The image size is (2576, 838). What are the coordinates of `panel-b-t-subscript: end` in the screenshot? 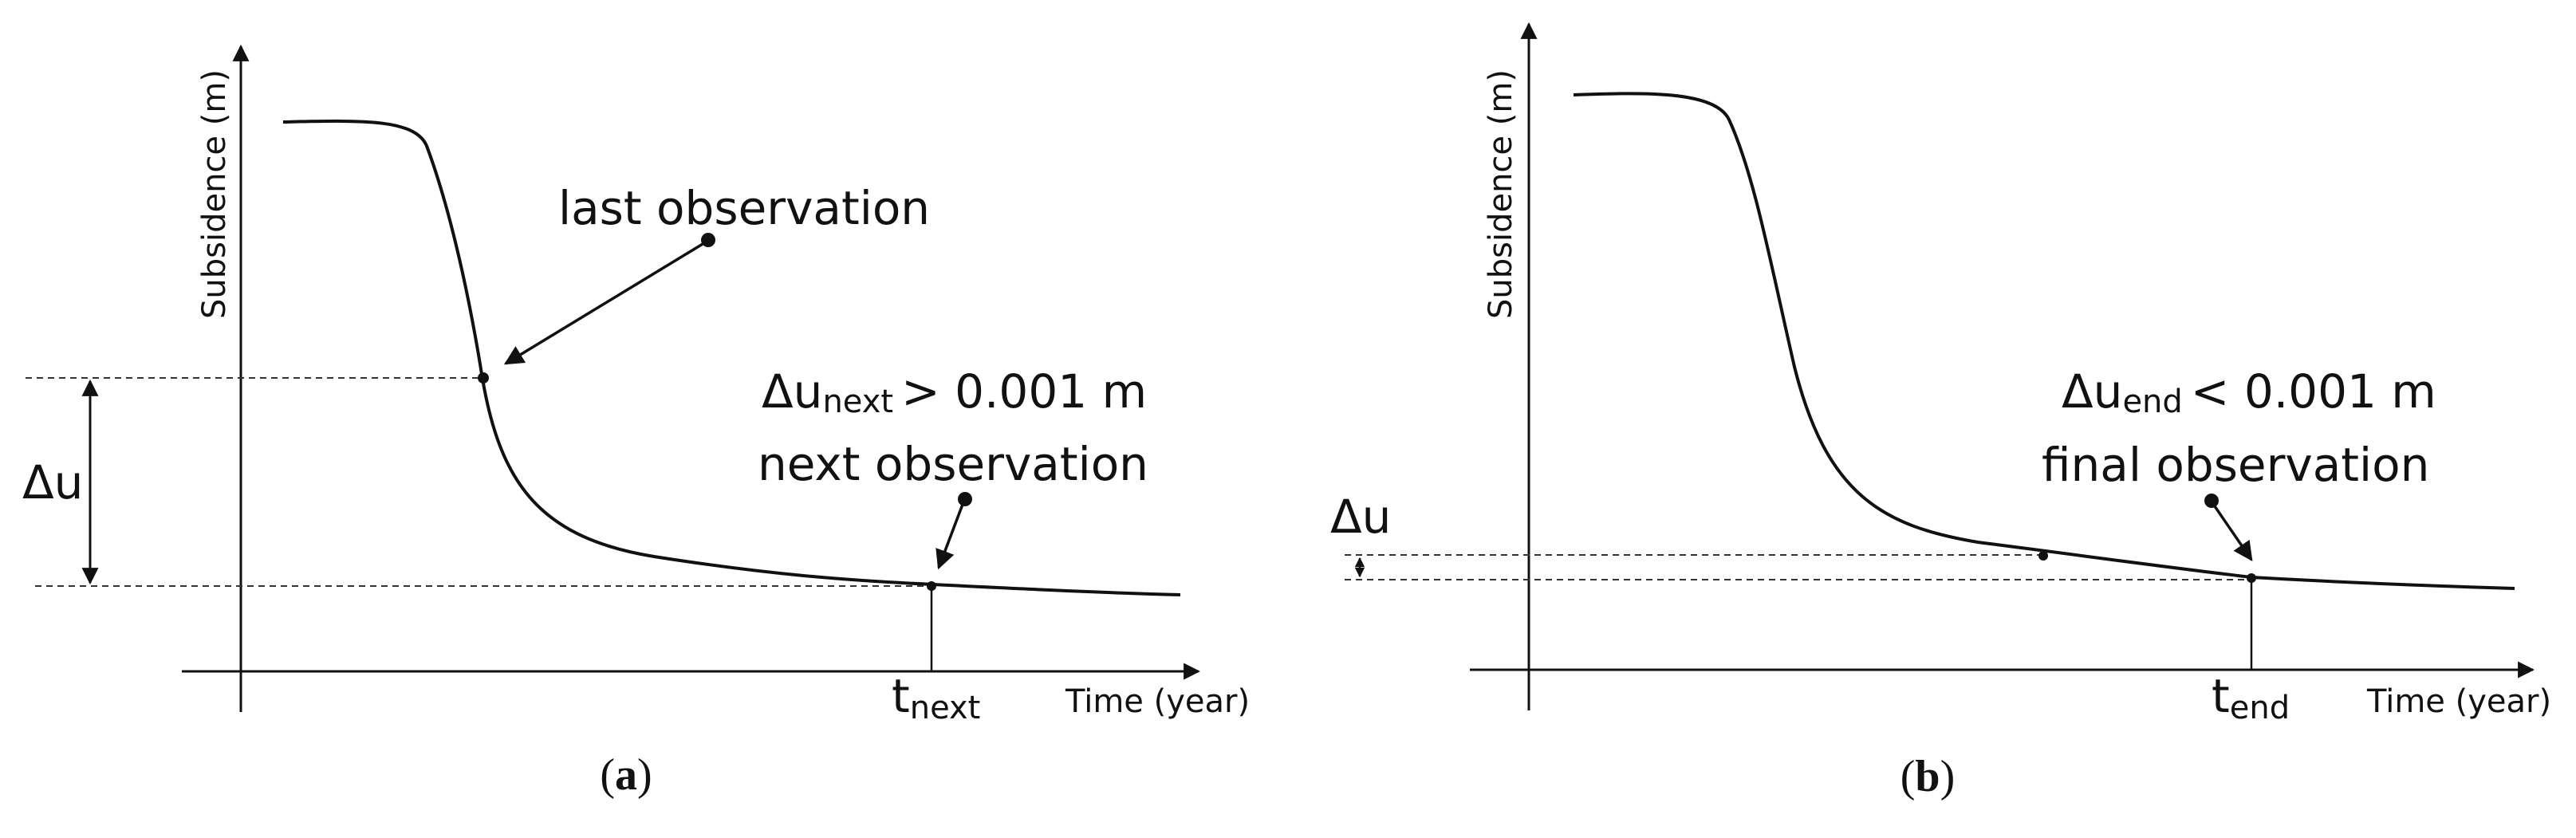 It's located at (2260, 708).